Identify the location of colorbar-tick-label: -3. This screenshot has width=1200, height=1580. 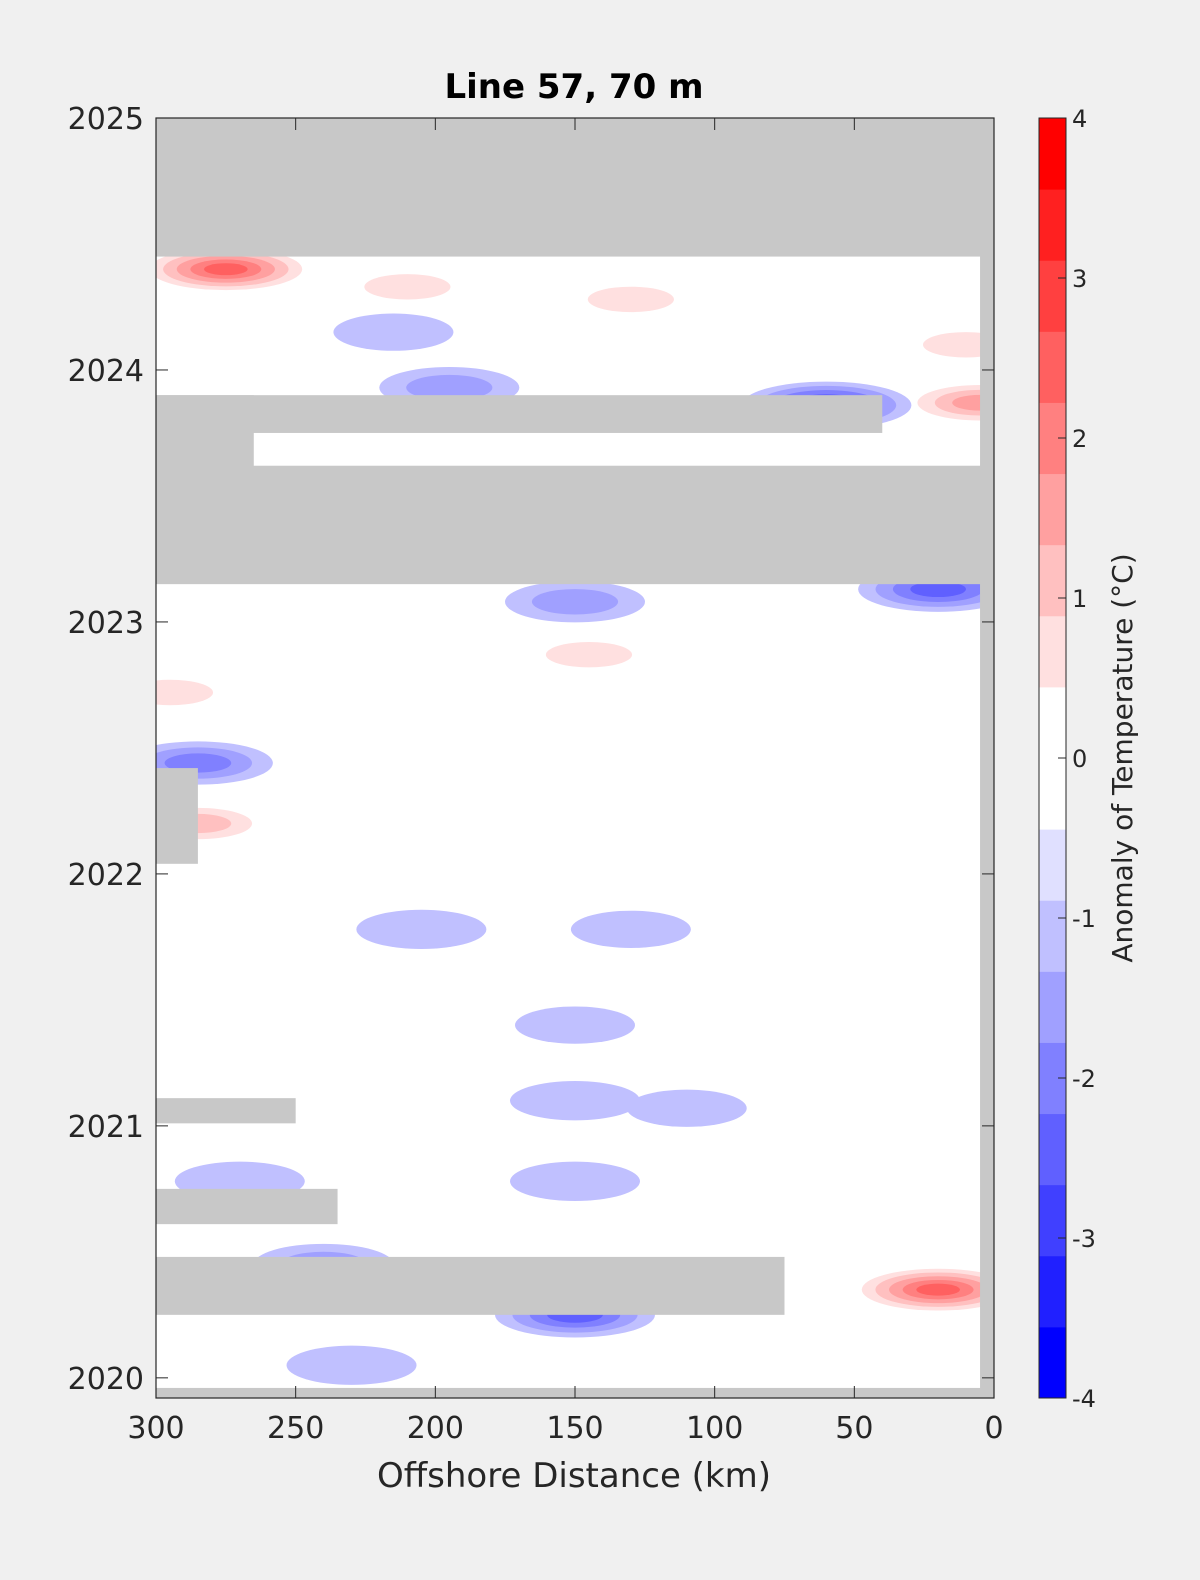
(1084, 1239).